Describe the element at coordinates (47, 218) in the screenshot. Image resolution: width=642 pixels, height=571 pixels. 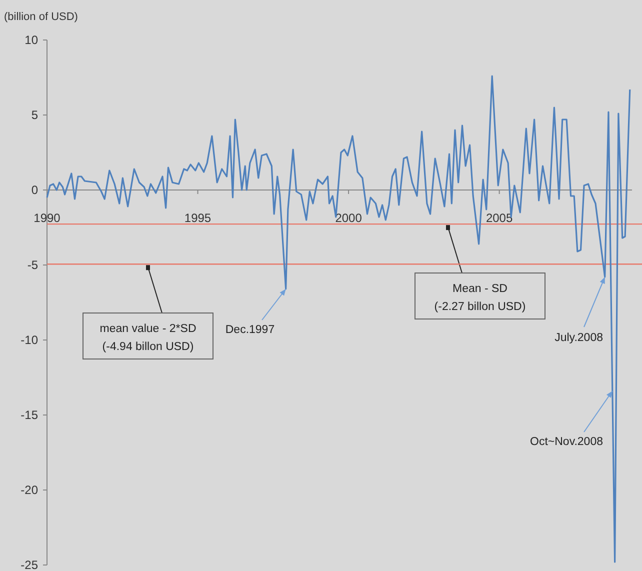
I see `x-tick-label: 1990` at that location.